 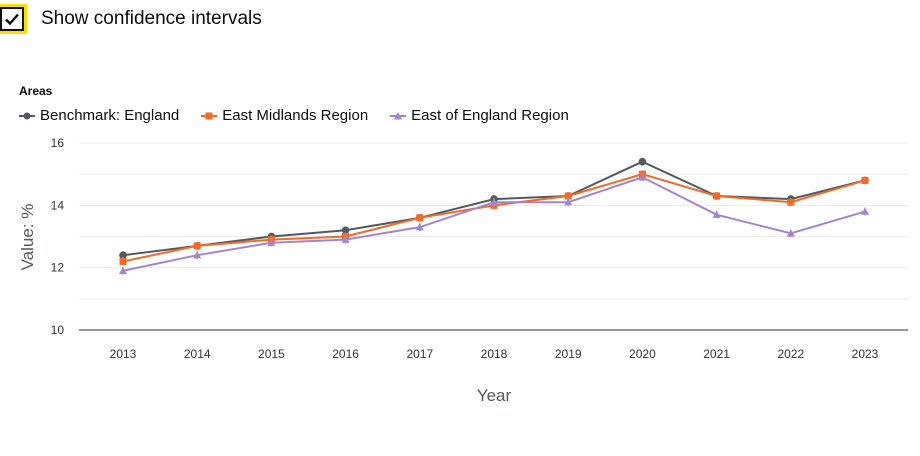 I want to click on y-tick-label: 10, so click(x=58, y=330).